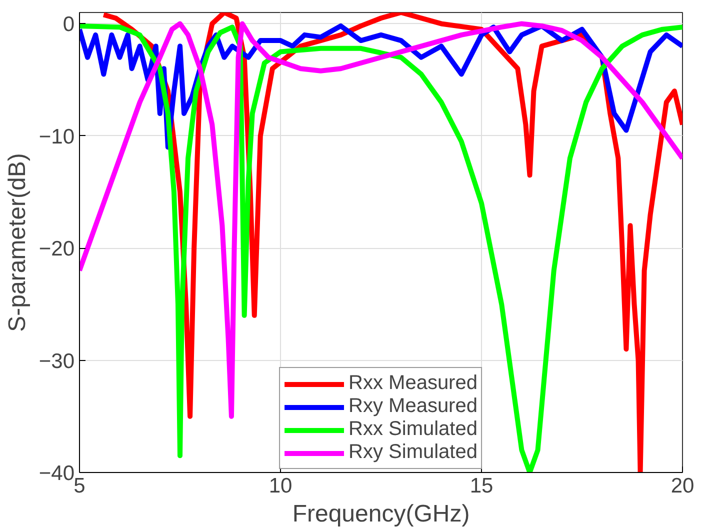 This screenshot has width=702, height=531. I want to click on legend-label: Rxy Measured, so click(413, 406).